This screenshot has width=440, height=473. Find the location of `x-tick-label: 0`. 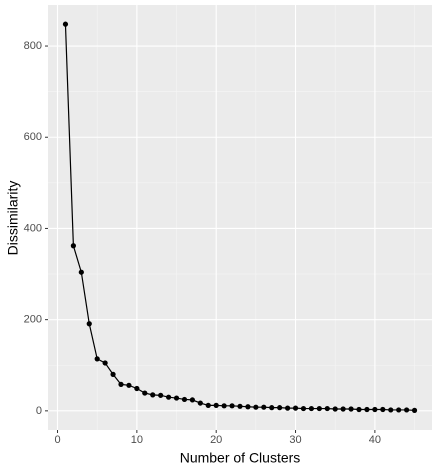

x-tick-label: 0 is located at coordinates (57, 440).